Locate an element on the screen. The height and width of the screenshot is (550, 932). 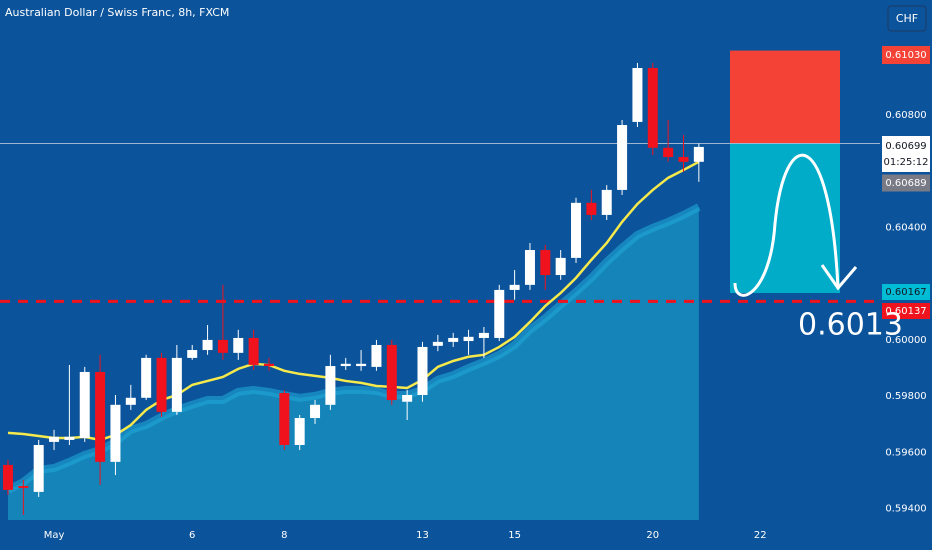
annotation: 0.6013 is located at coordinates (850, 325).